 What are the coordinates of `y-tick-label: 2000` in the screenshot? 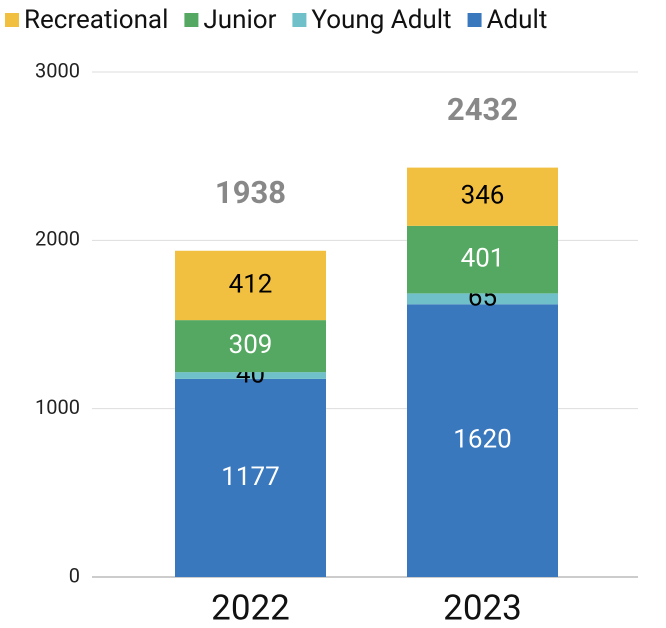 It's located at (57, 239).